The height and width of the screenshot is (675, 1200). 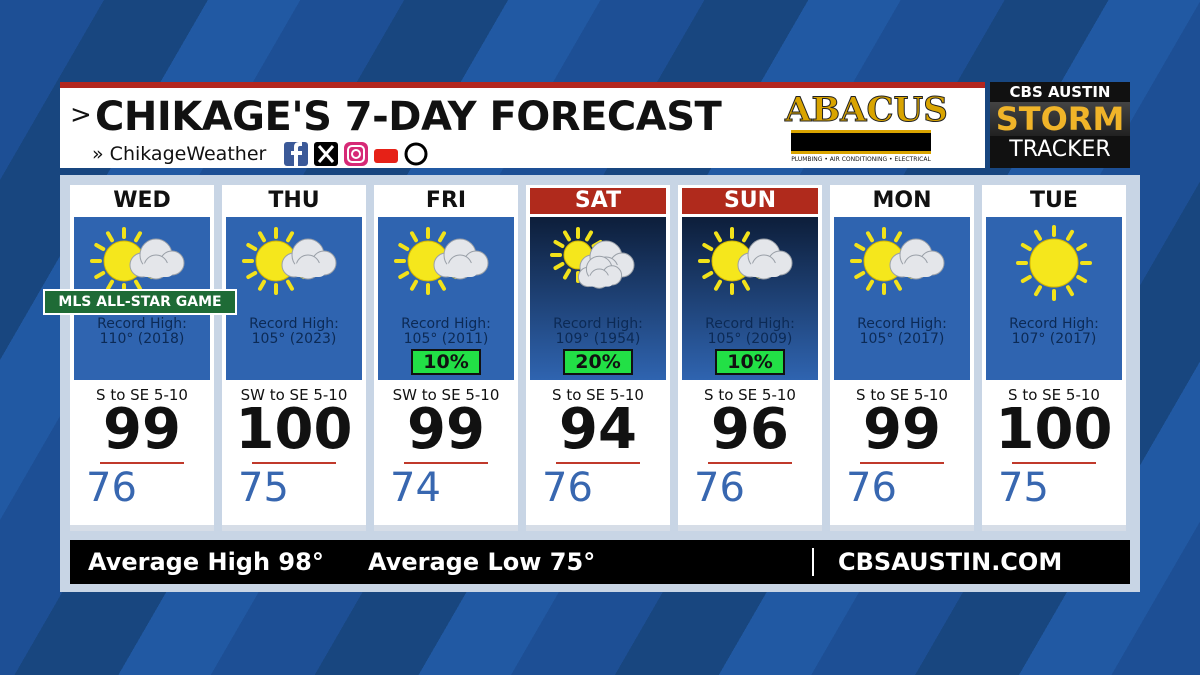 What do you see at coordinates (296, 154) in the screenshot?
I see `facebook-glyph` at bounding box center [296, 154].